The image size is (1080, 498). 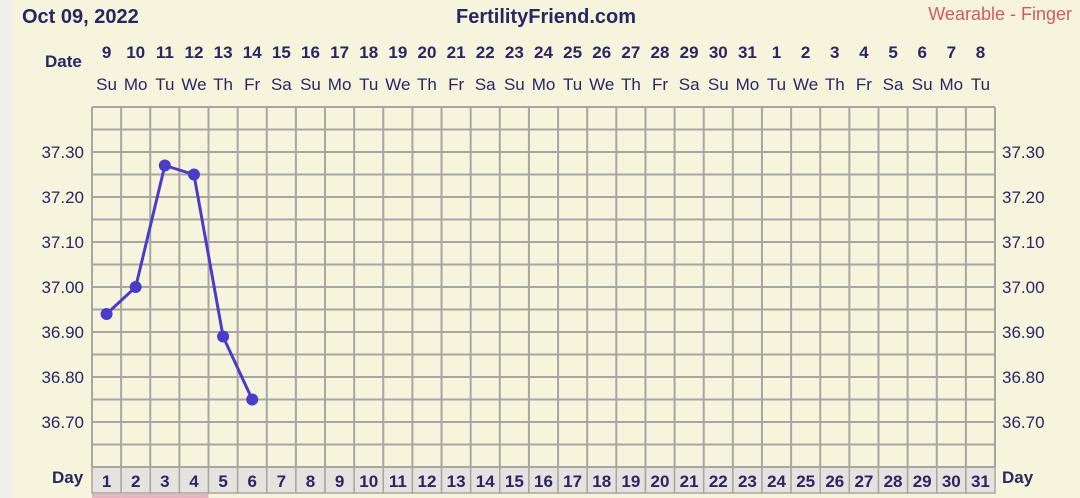 I want to click on date-number: 30, so click(x=718, y=52).